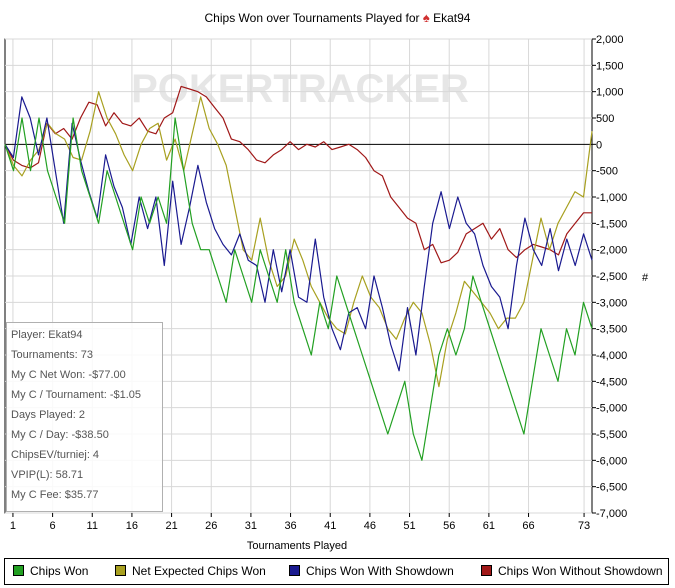 Image resolution: width=675 pixels, height=588 pixels. I want to click on legend-item-chips-won: Chips Won, so click(50, 571).